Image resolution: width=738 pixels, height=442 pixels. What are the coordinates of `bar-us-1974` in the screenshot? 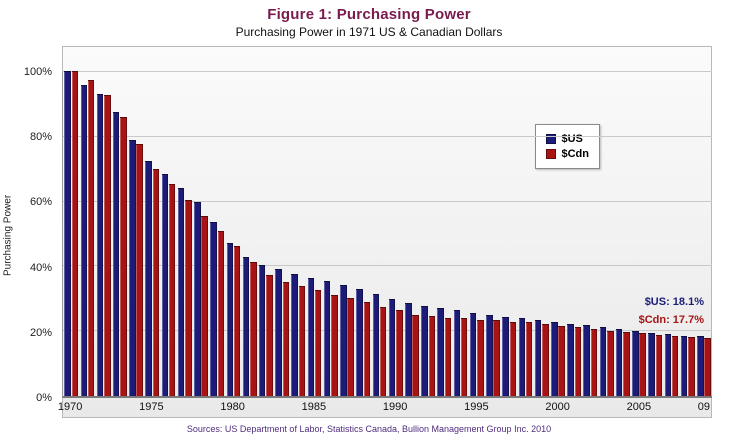 It's located at (132, 268).